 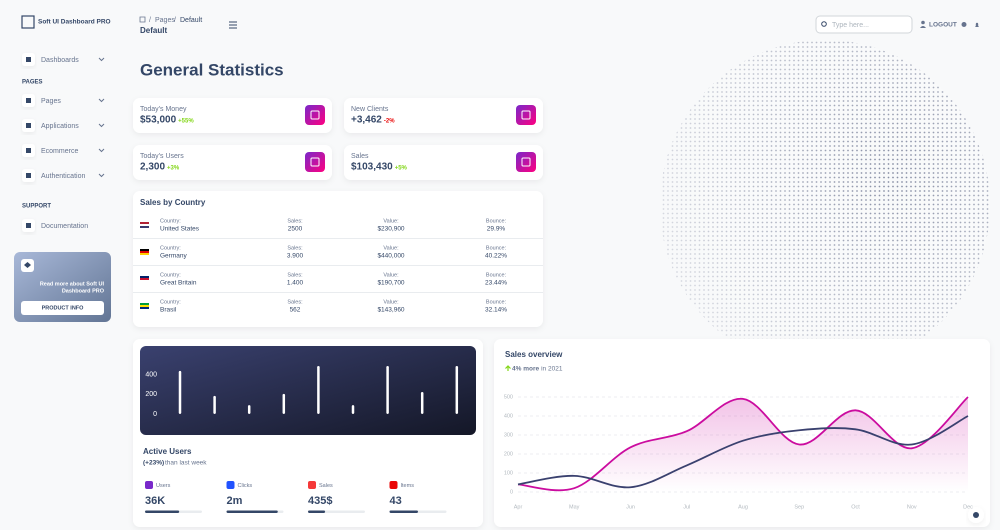 I want to click on stat-value: 2,300, so click(x=152, y=167).